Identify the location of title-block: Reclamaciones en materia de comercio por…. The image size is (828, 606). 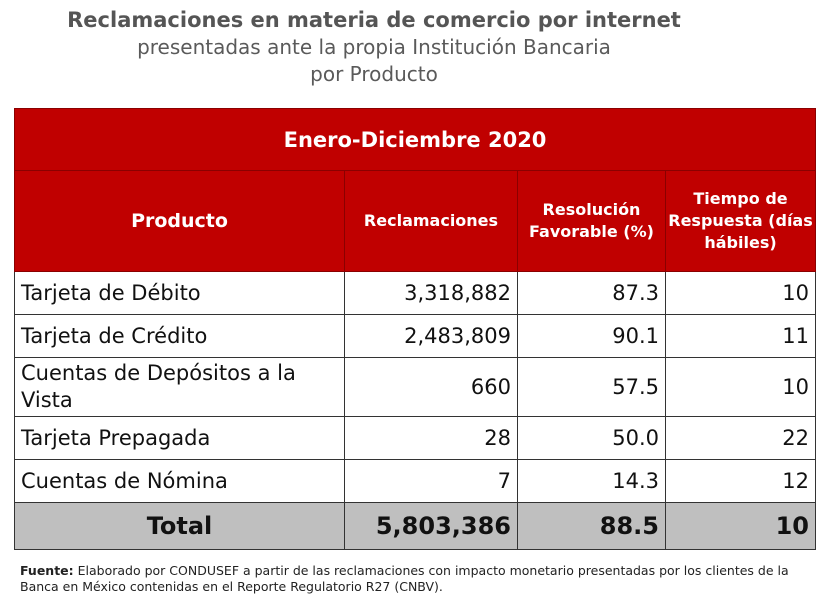
(374, 47).